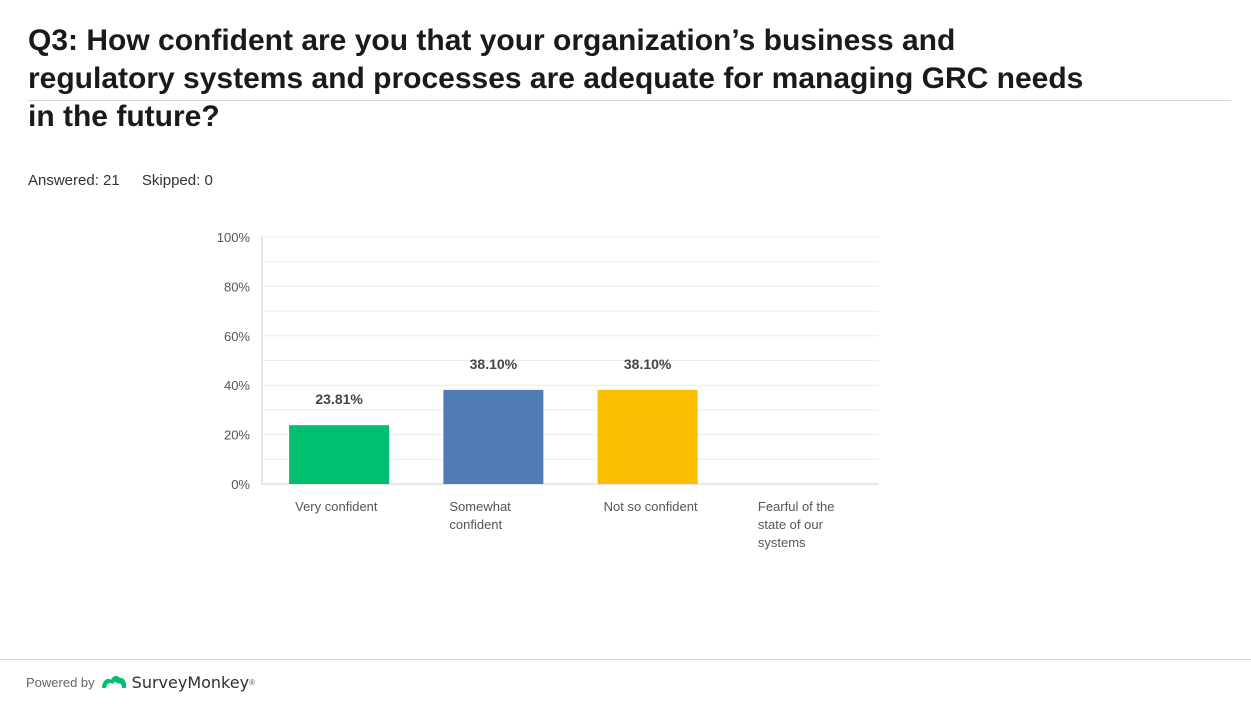  I want to click on y-tick-label: 0%, so click(240, 484).